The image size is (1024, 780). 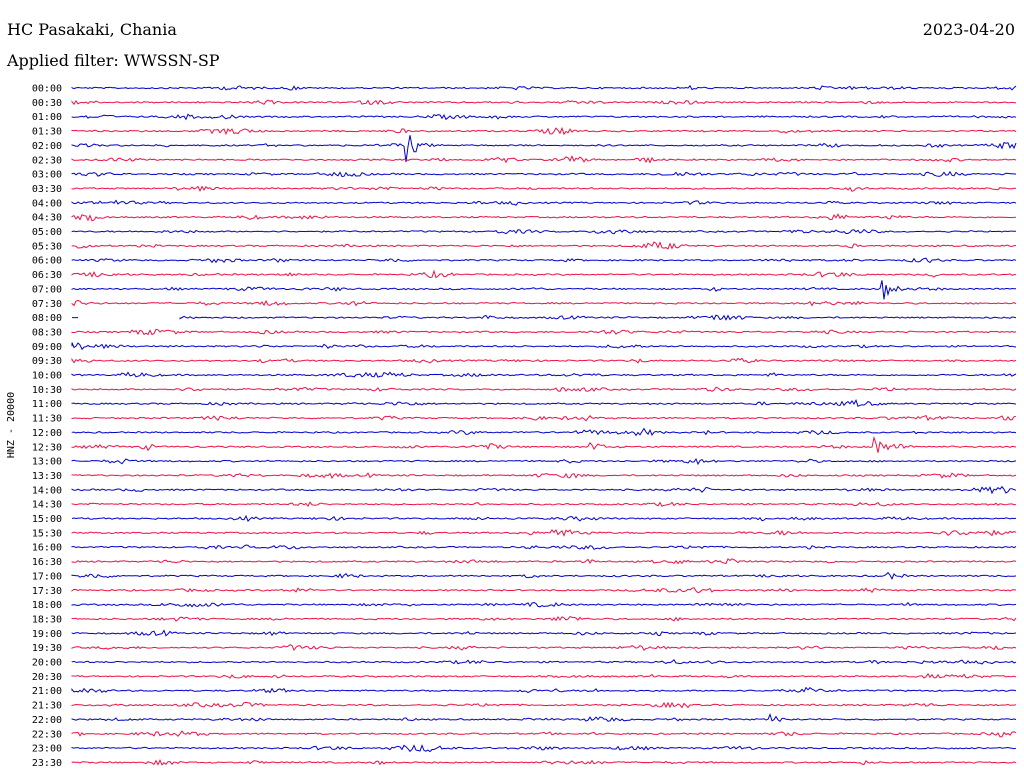 What do you see at coordinates (47, 462) in the screenshot?
I see `time-label: 13:00` at bounding box center [47, 462].